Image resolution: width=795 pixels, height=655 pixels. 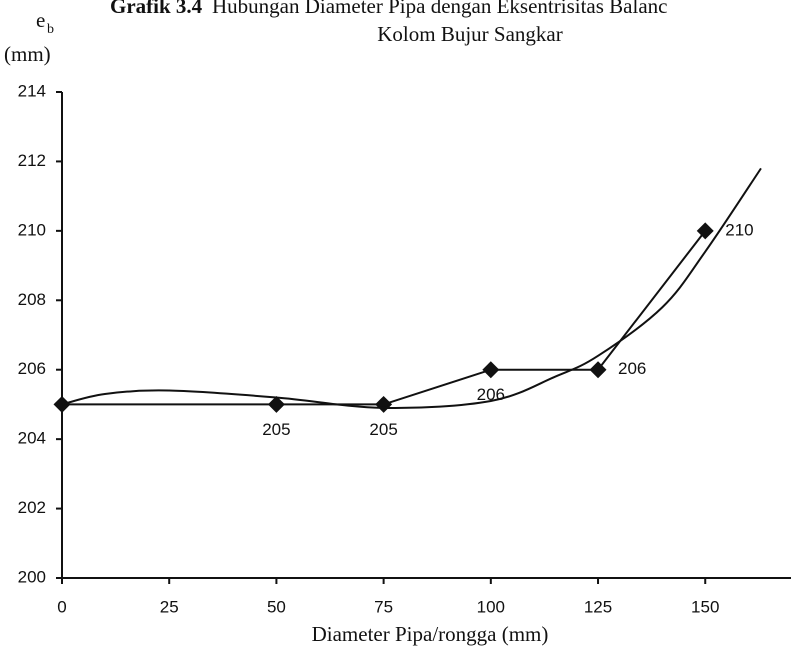 I want to click on y-axis-subscript: b, so click(x=50, y=29).